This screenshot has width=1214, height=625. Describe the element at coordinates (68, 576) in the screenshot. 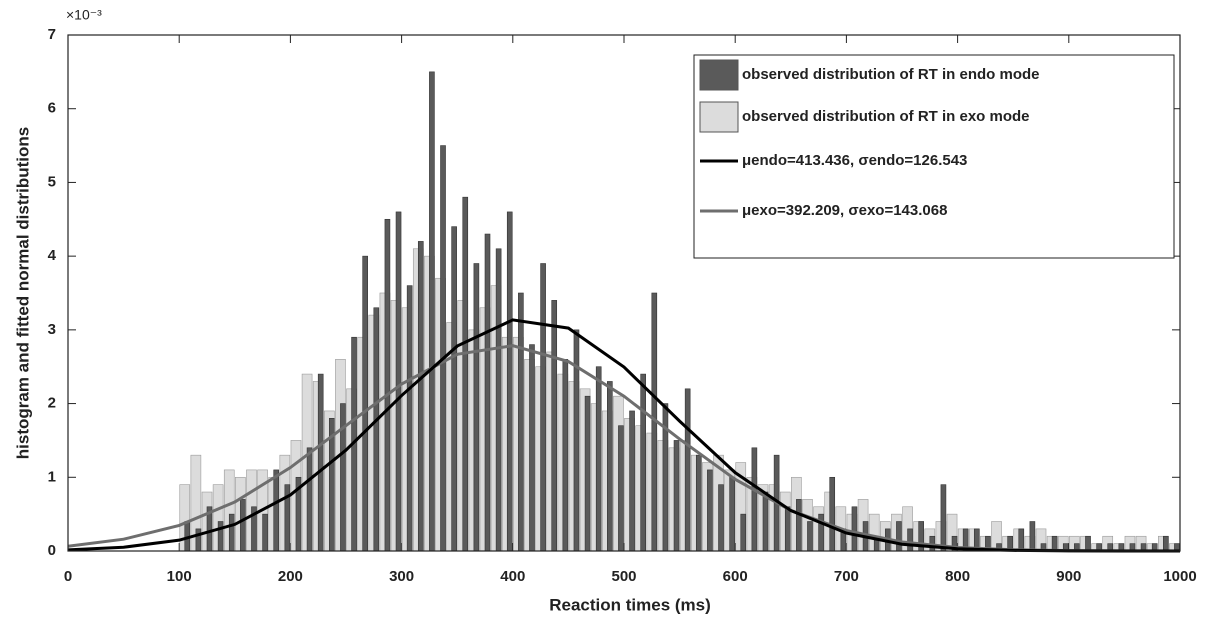

I see `x-tick-label: 0` at that location.